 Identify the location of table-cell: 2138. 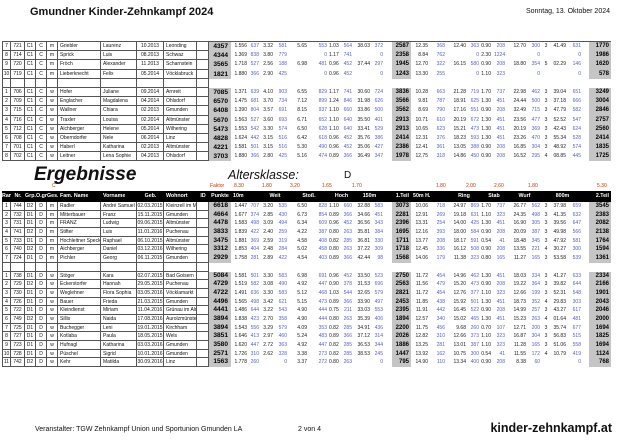
(600, 232).